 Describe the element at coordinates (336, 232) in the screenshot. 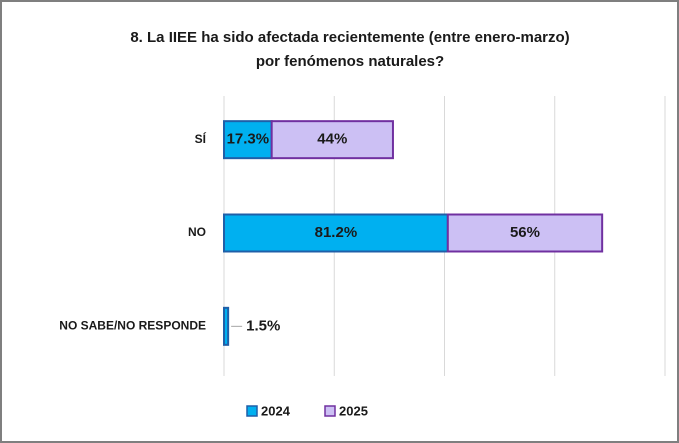

I see `data-label: 81.2%` at that location.